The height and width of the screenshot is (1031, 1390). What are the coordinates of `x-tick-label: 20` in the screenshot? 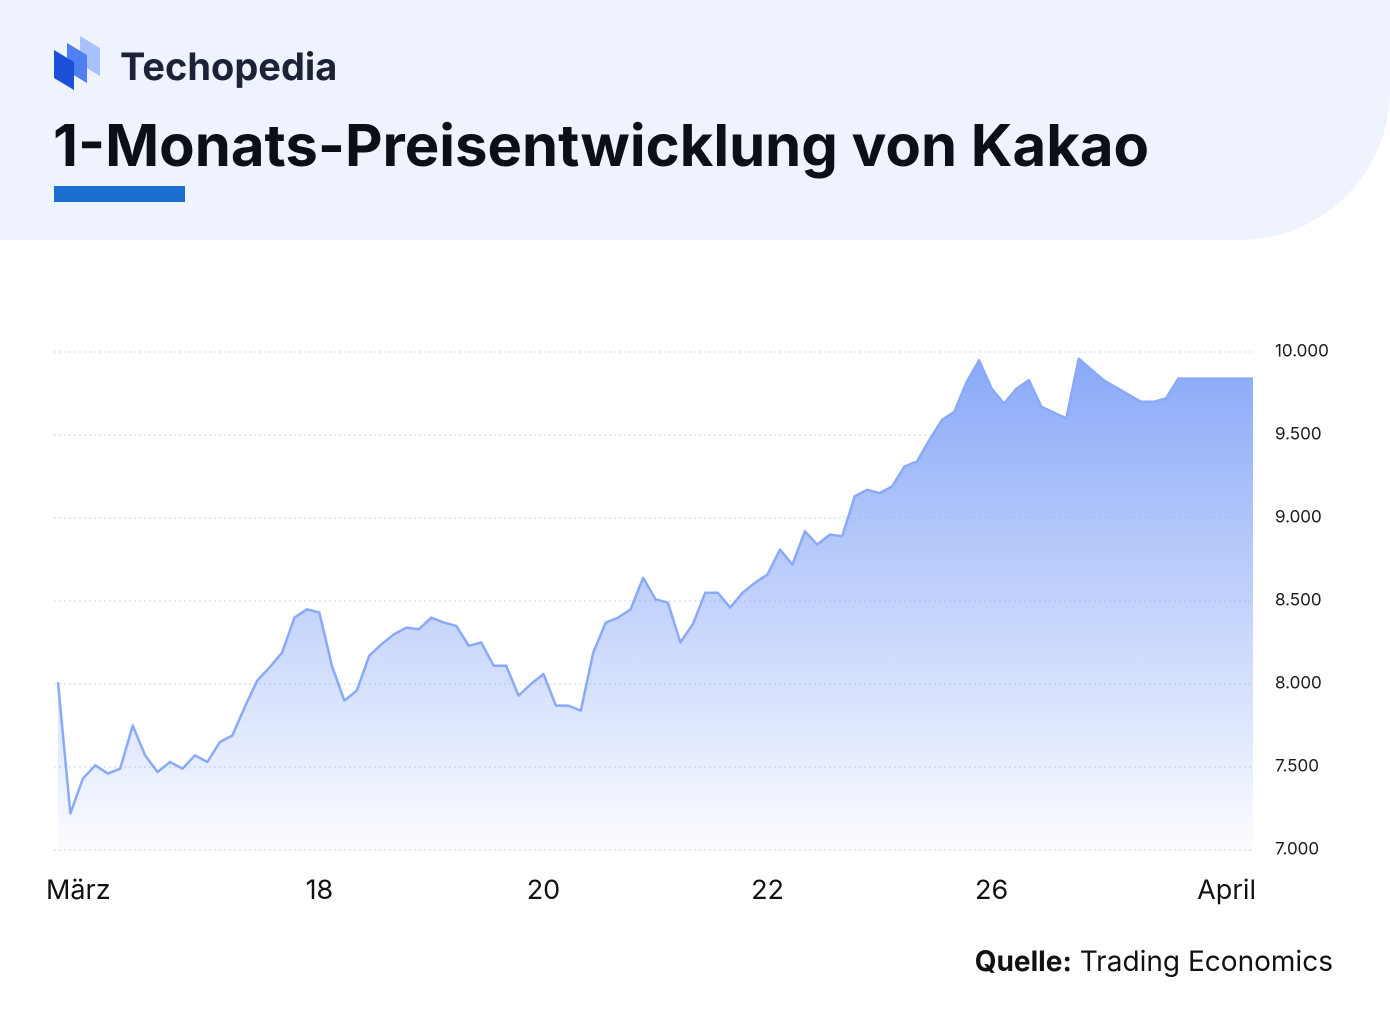 It's located at (544, 889).